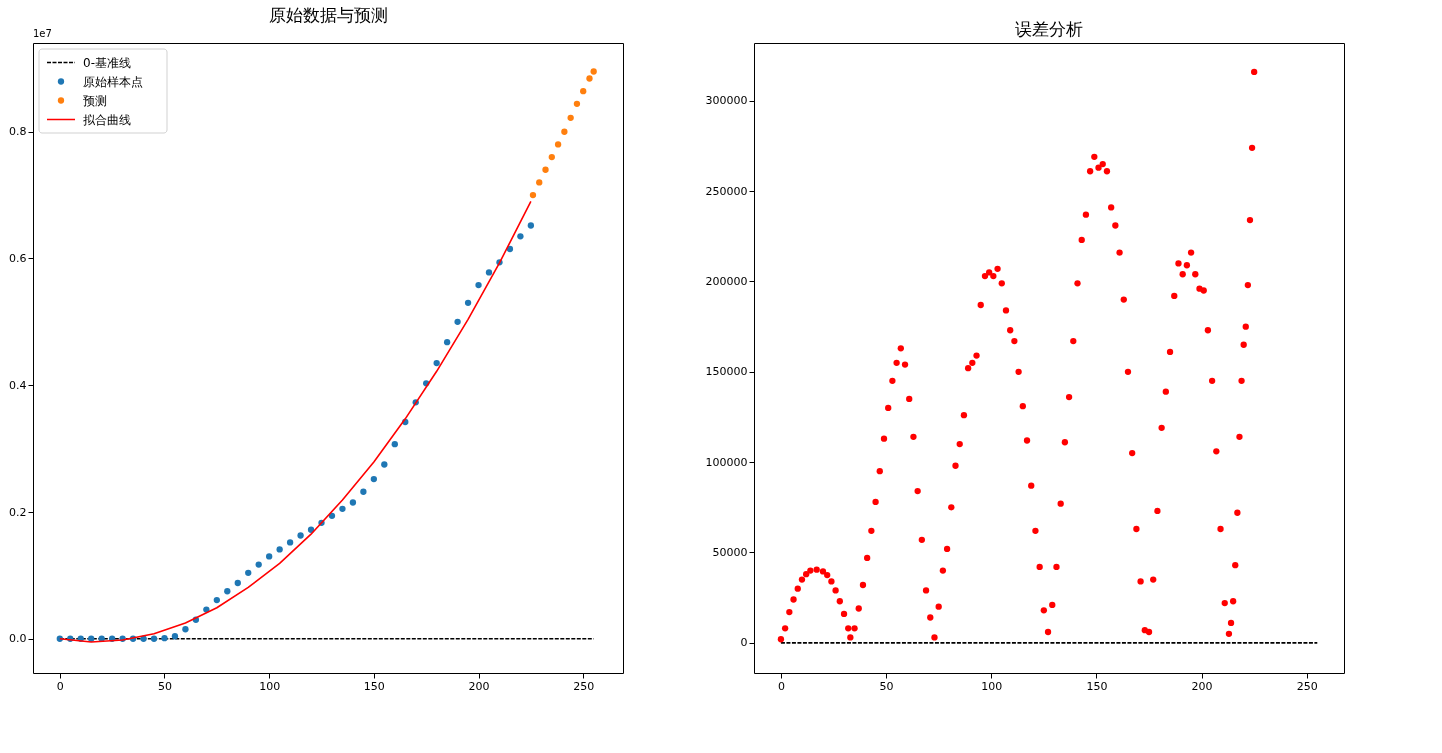 The height and width of the screenshot is (753, 1442). Describe the element at coordinates (107, 119) in the screenshot. I see `legend-label: 拟合曲线` at that location.